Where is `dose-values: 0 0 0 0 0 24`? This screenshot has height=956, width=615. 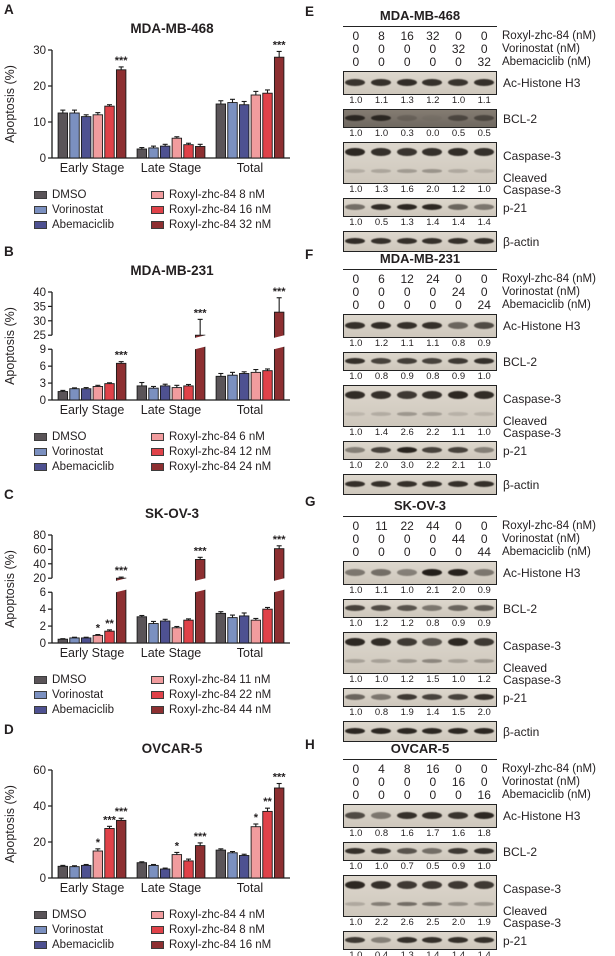 dose-values: 0 0 0 0 0 24 is located at coordinates (420, 305).